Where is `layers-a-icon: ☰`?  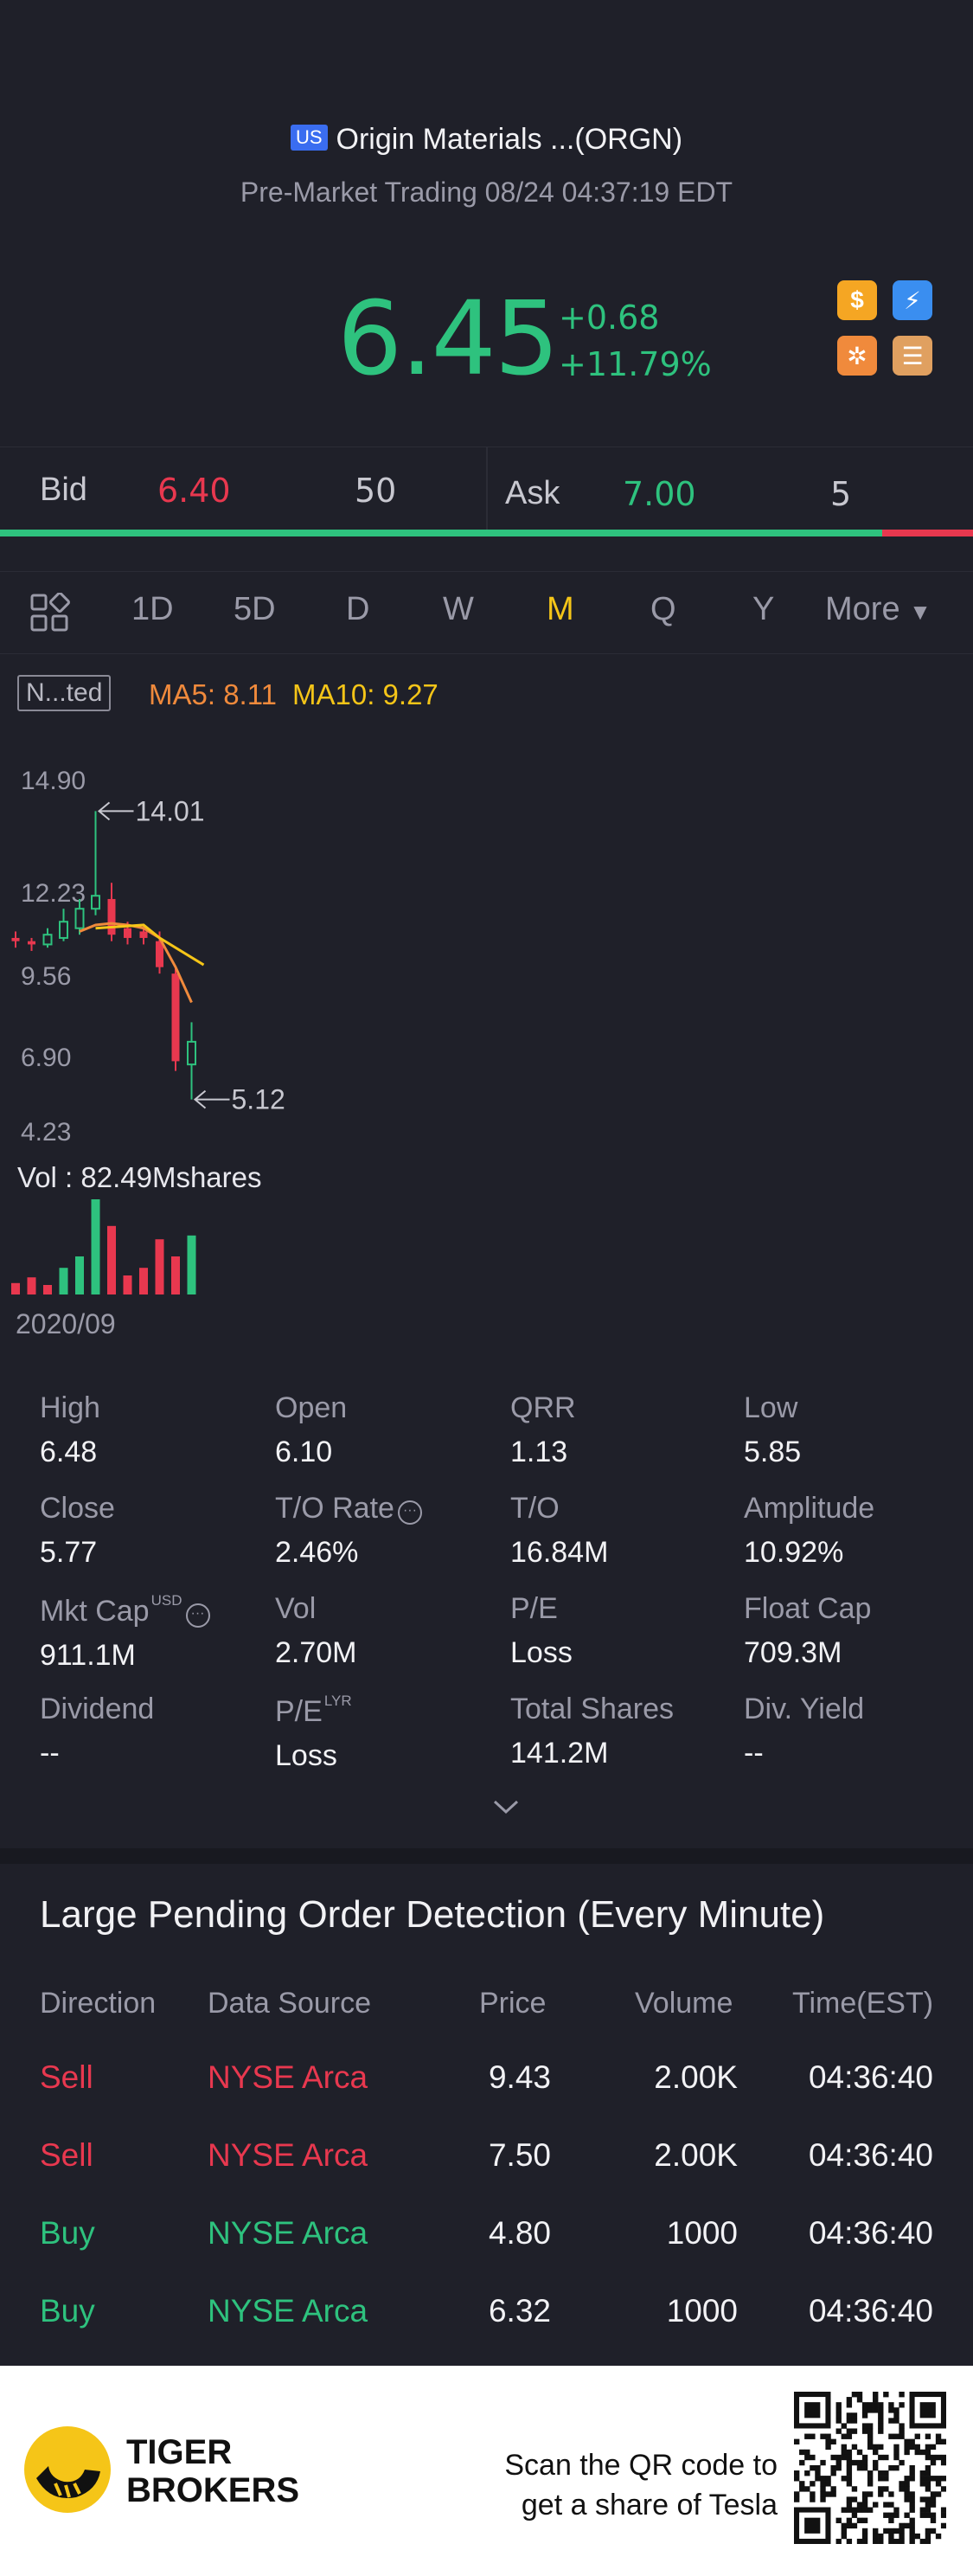 layers-a-icon: ☰ is located at coordinates (913, 356).